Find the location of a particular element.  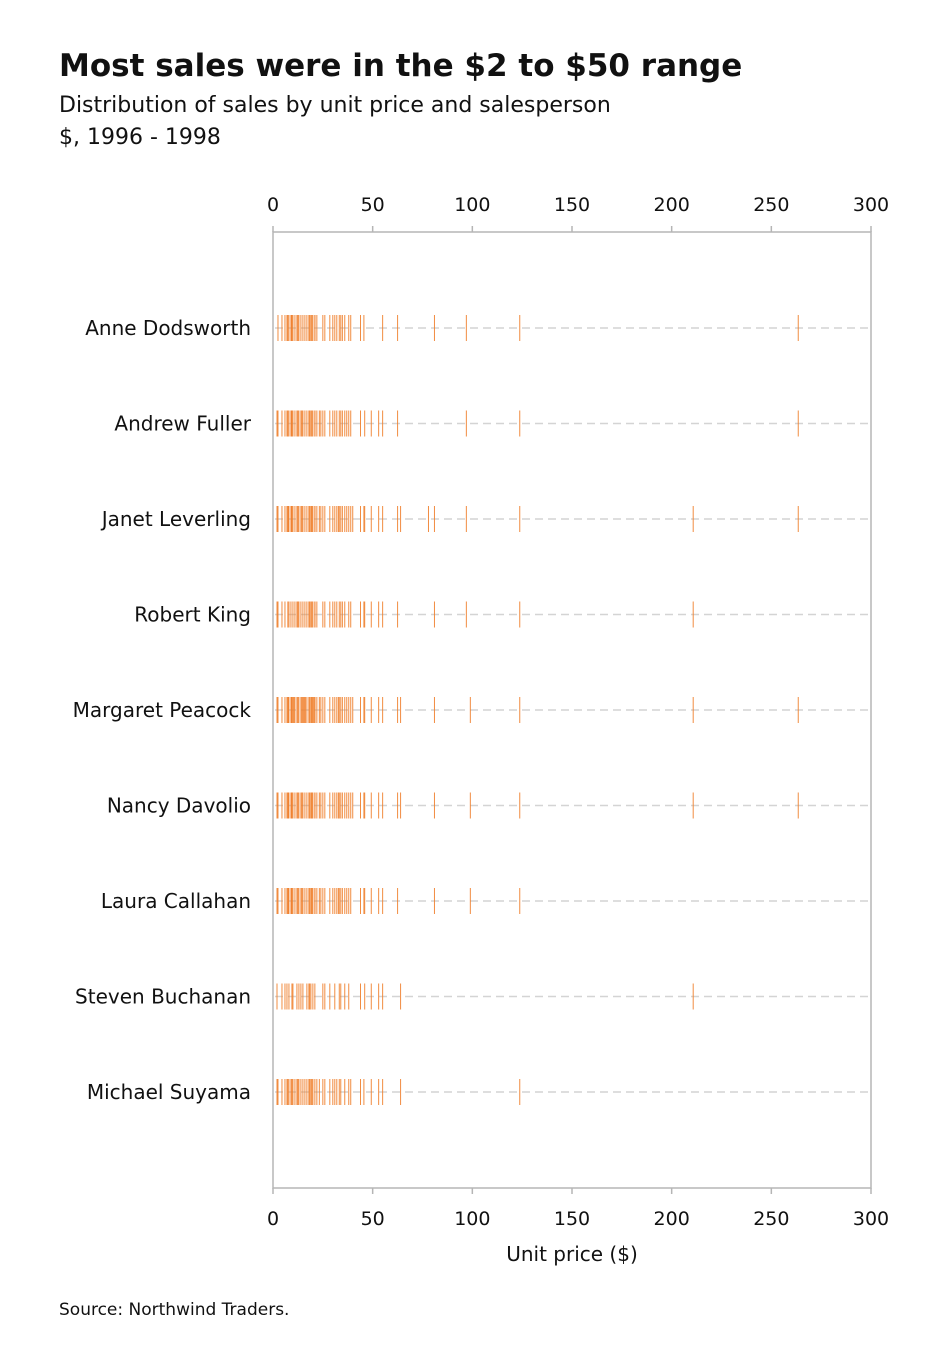

category-label: Robert King is located at coordinates (192, 615).